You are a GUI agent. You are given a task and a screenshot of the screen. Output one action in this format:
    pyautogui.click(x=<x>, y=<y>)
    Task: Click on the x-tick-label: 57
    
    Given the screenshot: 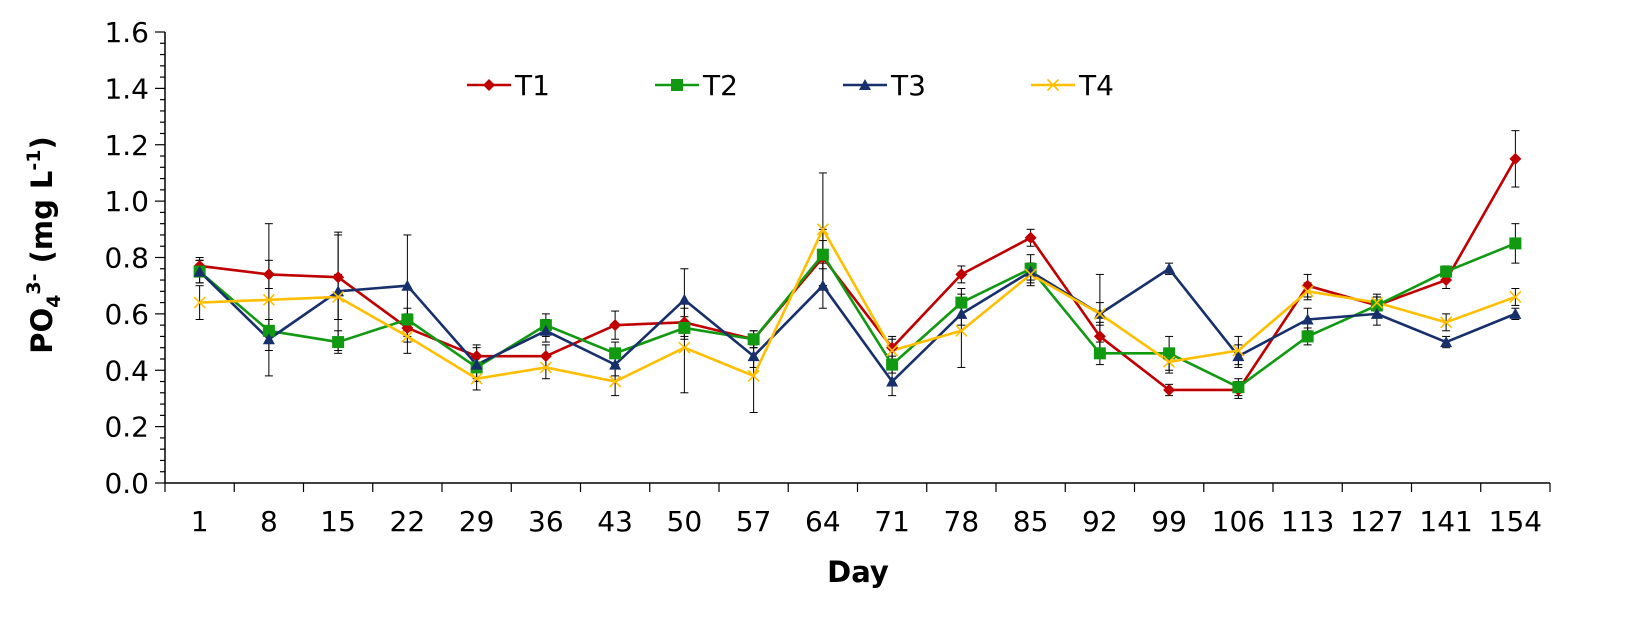 What is the action you would take?
    pyautogui.click(x=754, y=521)
    